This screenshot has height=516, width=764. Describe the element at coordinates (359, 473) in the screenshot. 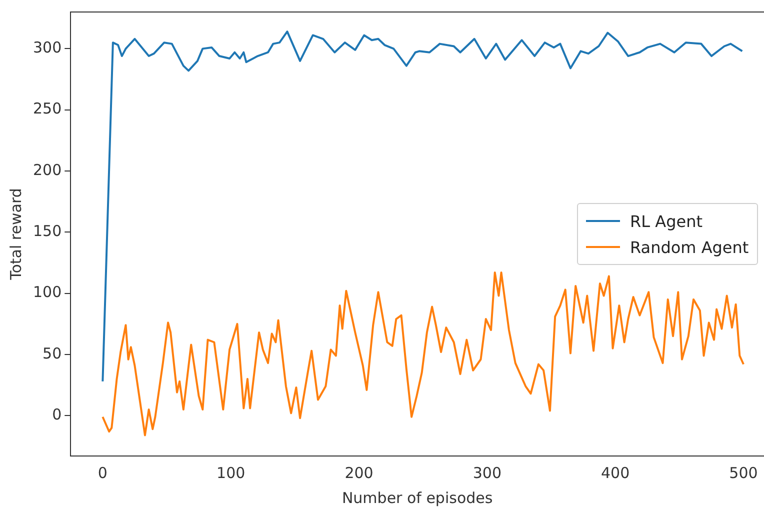

I see `x-tick-label: 200` at that location.